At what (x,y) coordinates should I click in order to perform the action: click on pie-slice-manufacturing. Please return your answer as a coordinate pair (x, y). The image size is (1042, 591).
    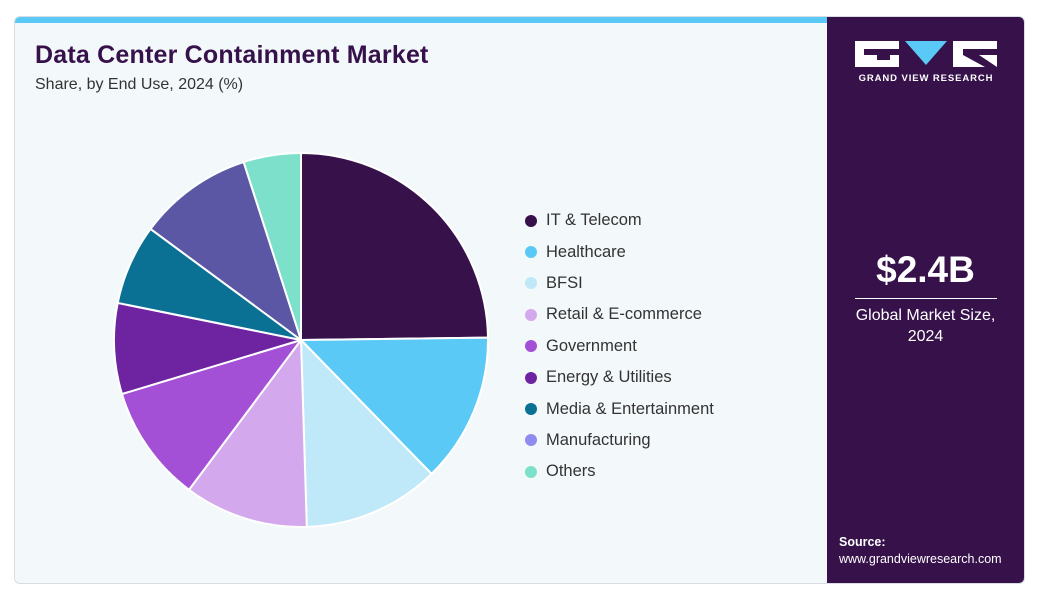
    Looking at the image, I should click on (225, 251).